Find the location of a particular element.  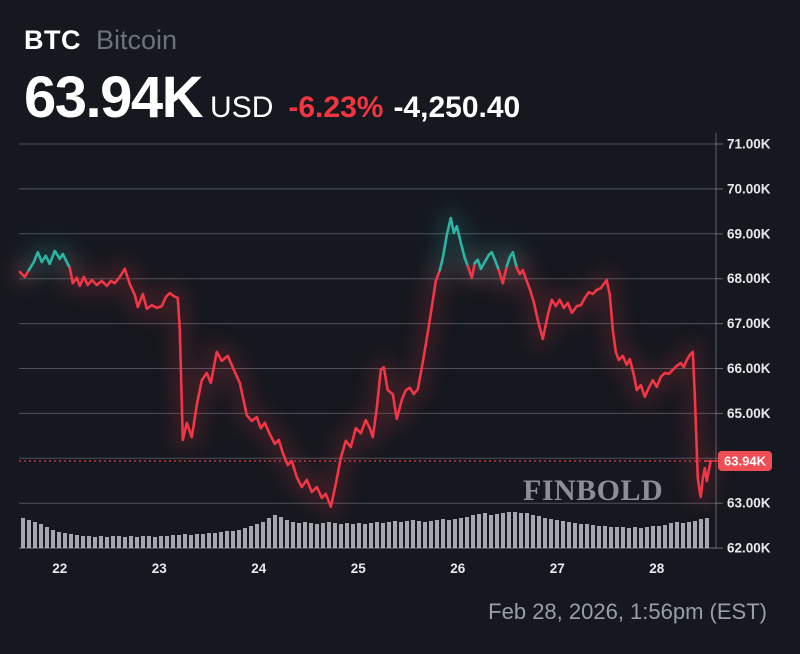

x-tick-label: 27 is located at coordinates (557, 568).